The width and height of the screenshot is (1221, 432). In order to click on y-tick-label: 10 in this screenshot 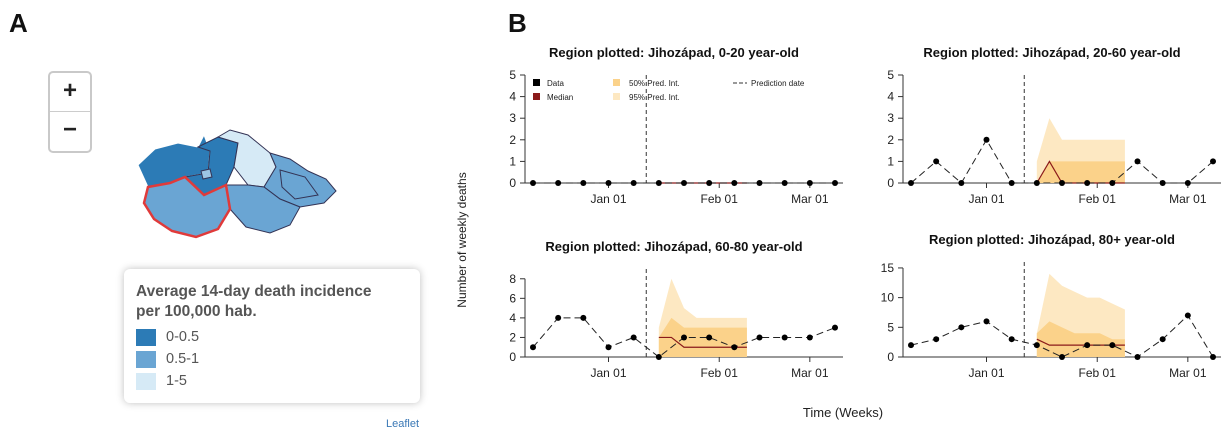, I will do `click(888, 298)`.